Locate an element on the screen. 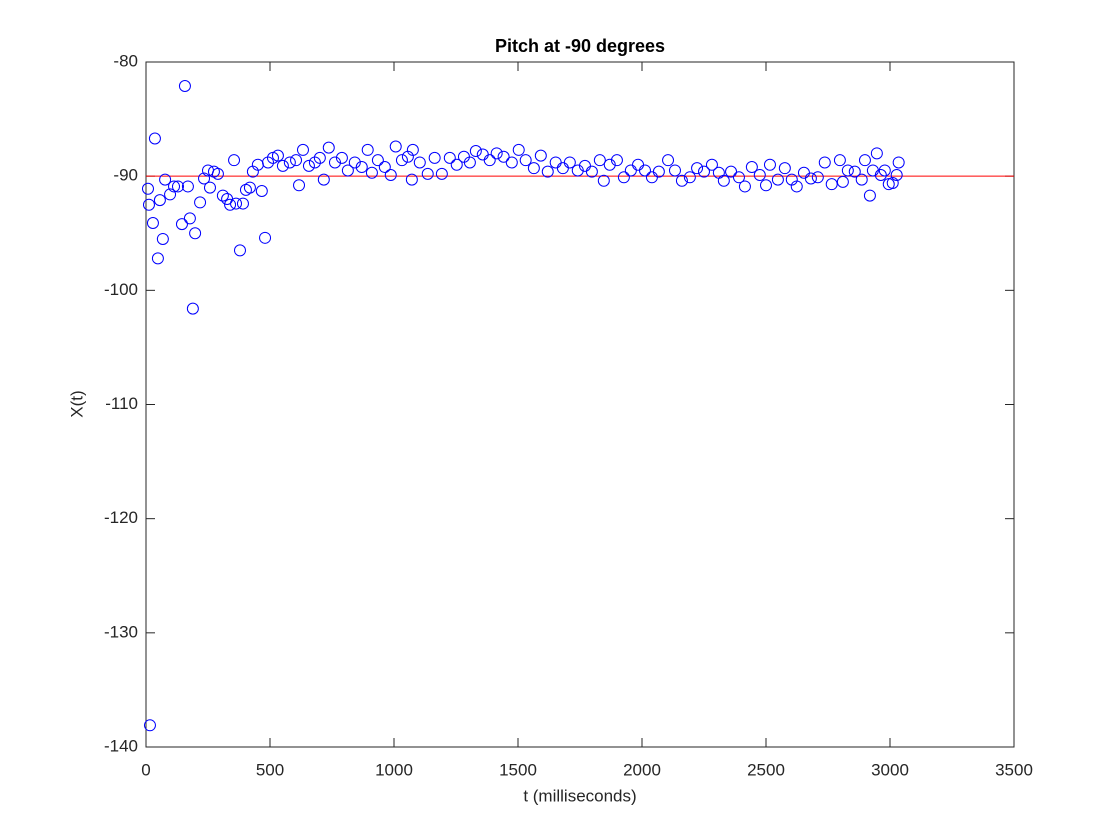  y-tick-label: -120 is located at coordinates (121, 517).